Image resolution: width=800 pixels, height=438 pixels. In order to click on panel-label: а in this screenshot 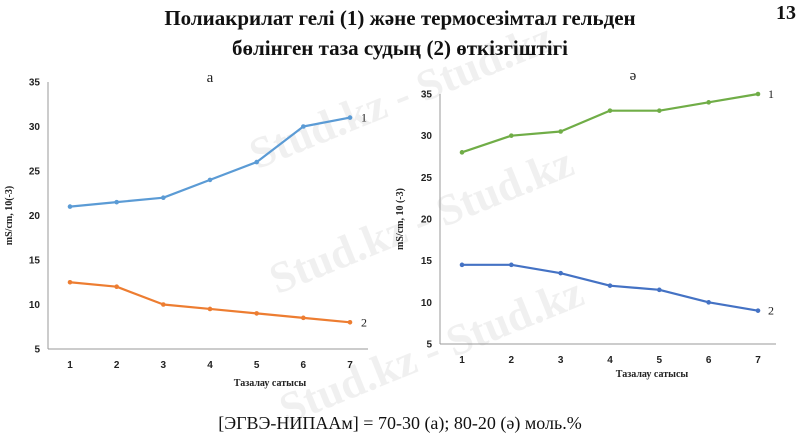, I will do `click(210, 78)`.